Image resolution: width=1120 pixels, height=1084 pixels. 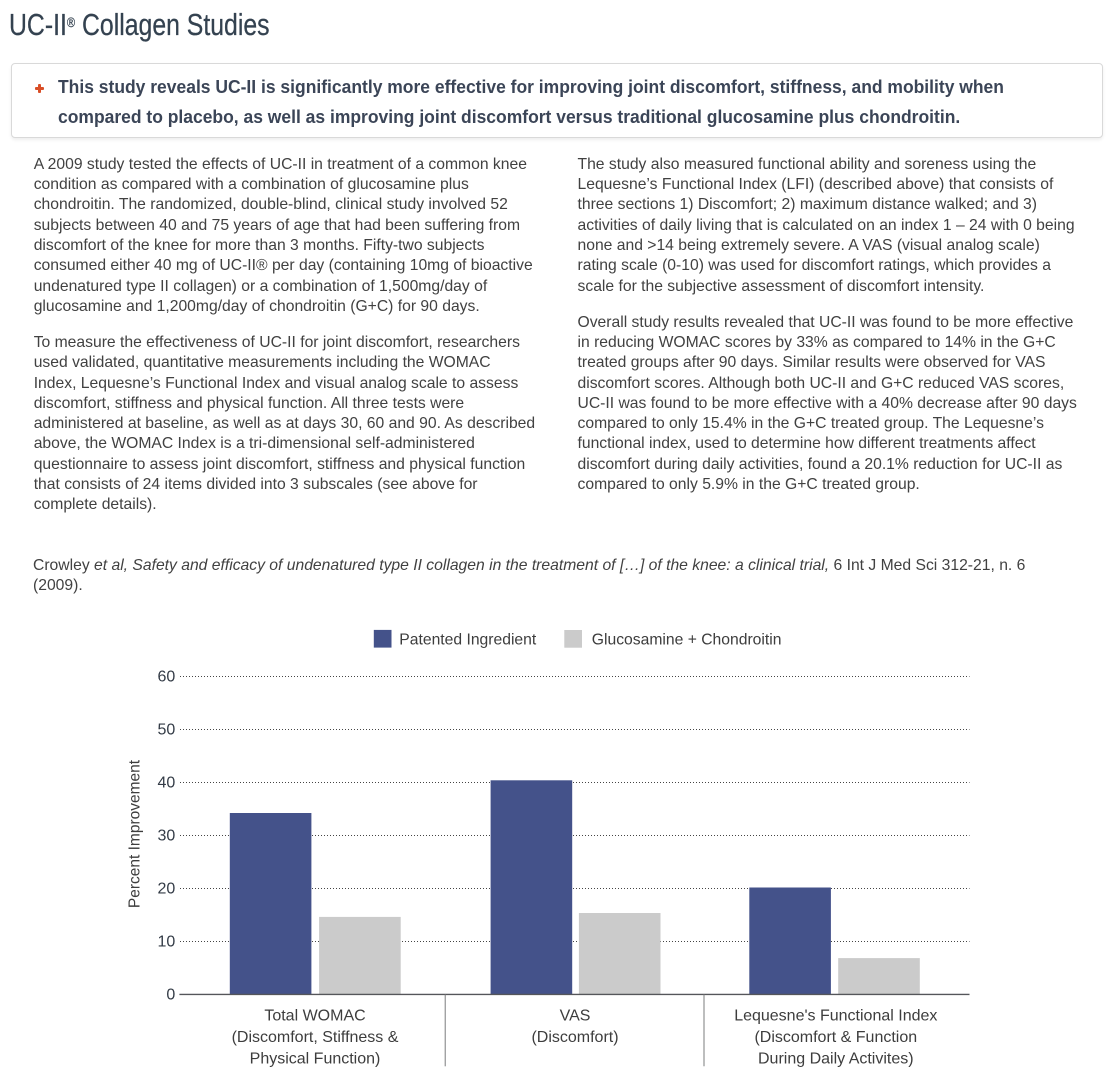 What do you see at coordinates (835, 1016) in the screenshot?
I see `svg-text: Lequesne's Functional Index` at bounding box center [835, 1016].